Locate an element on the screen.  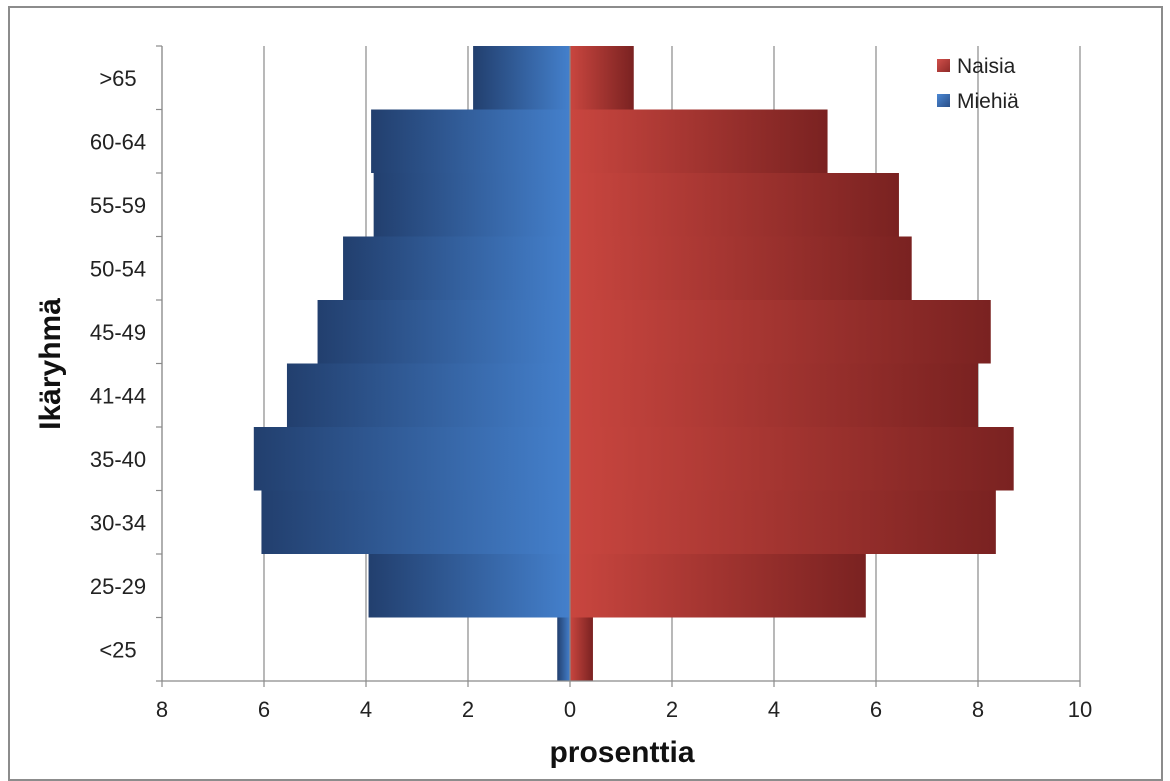
y-tick-label-3: 35-40 is located at coordinates (118, 459).